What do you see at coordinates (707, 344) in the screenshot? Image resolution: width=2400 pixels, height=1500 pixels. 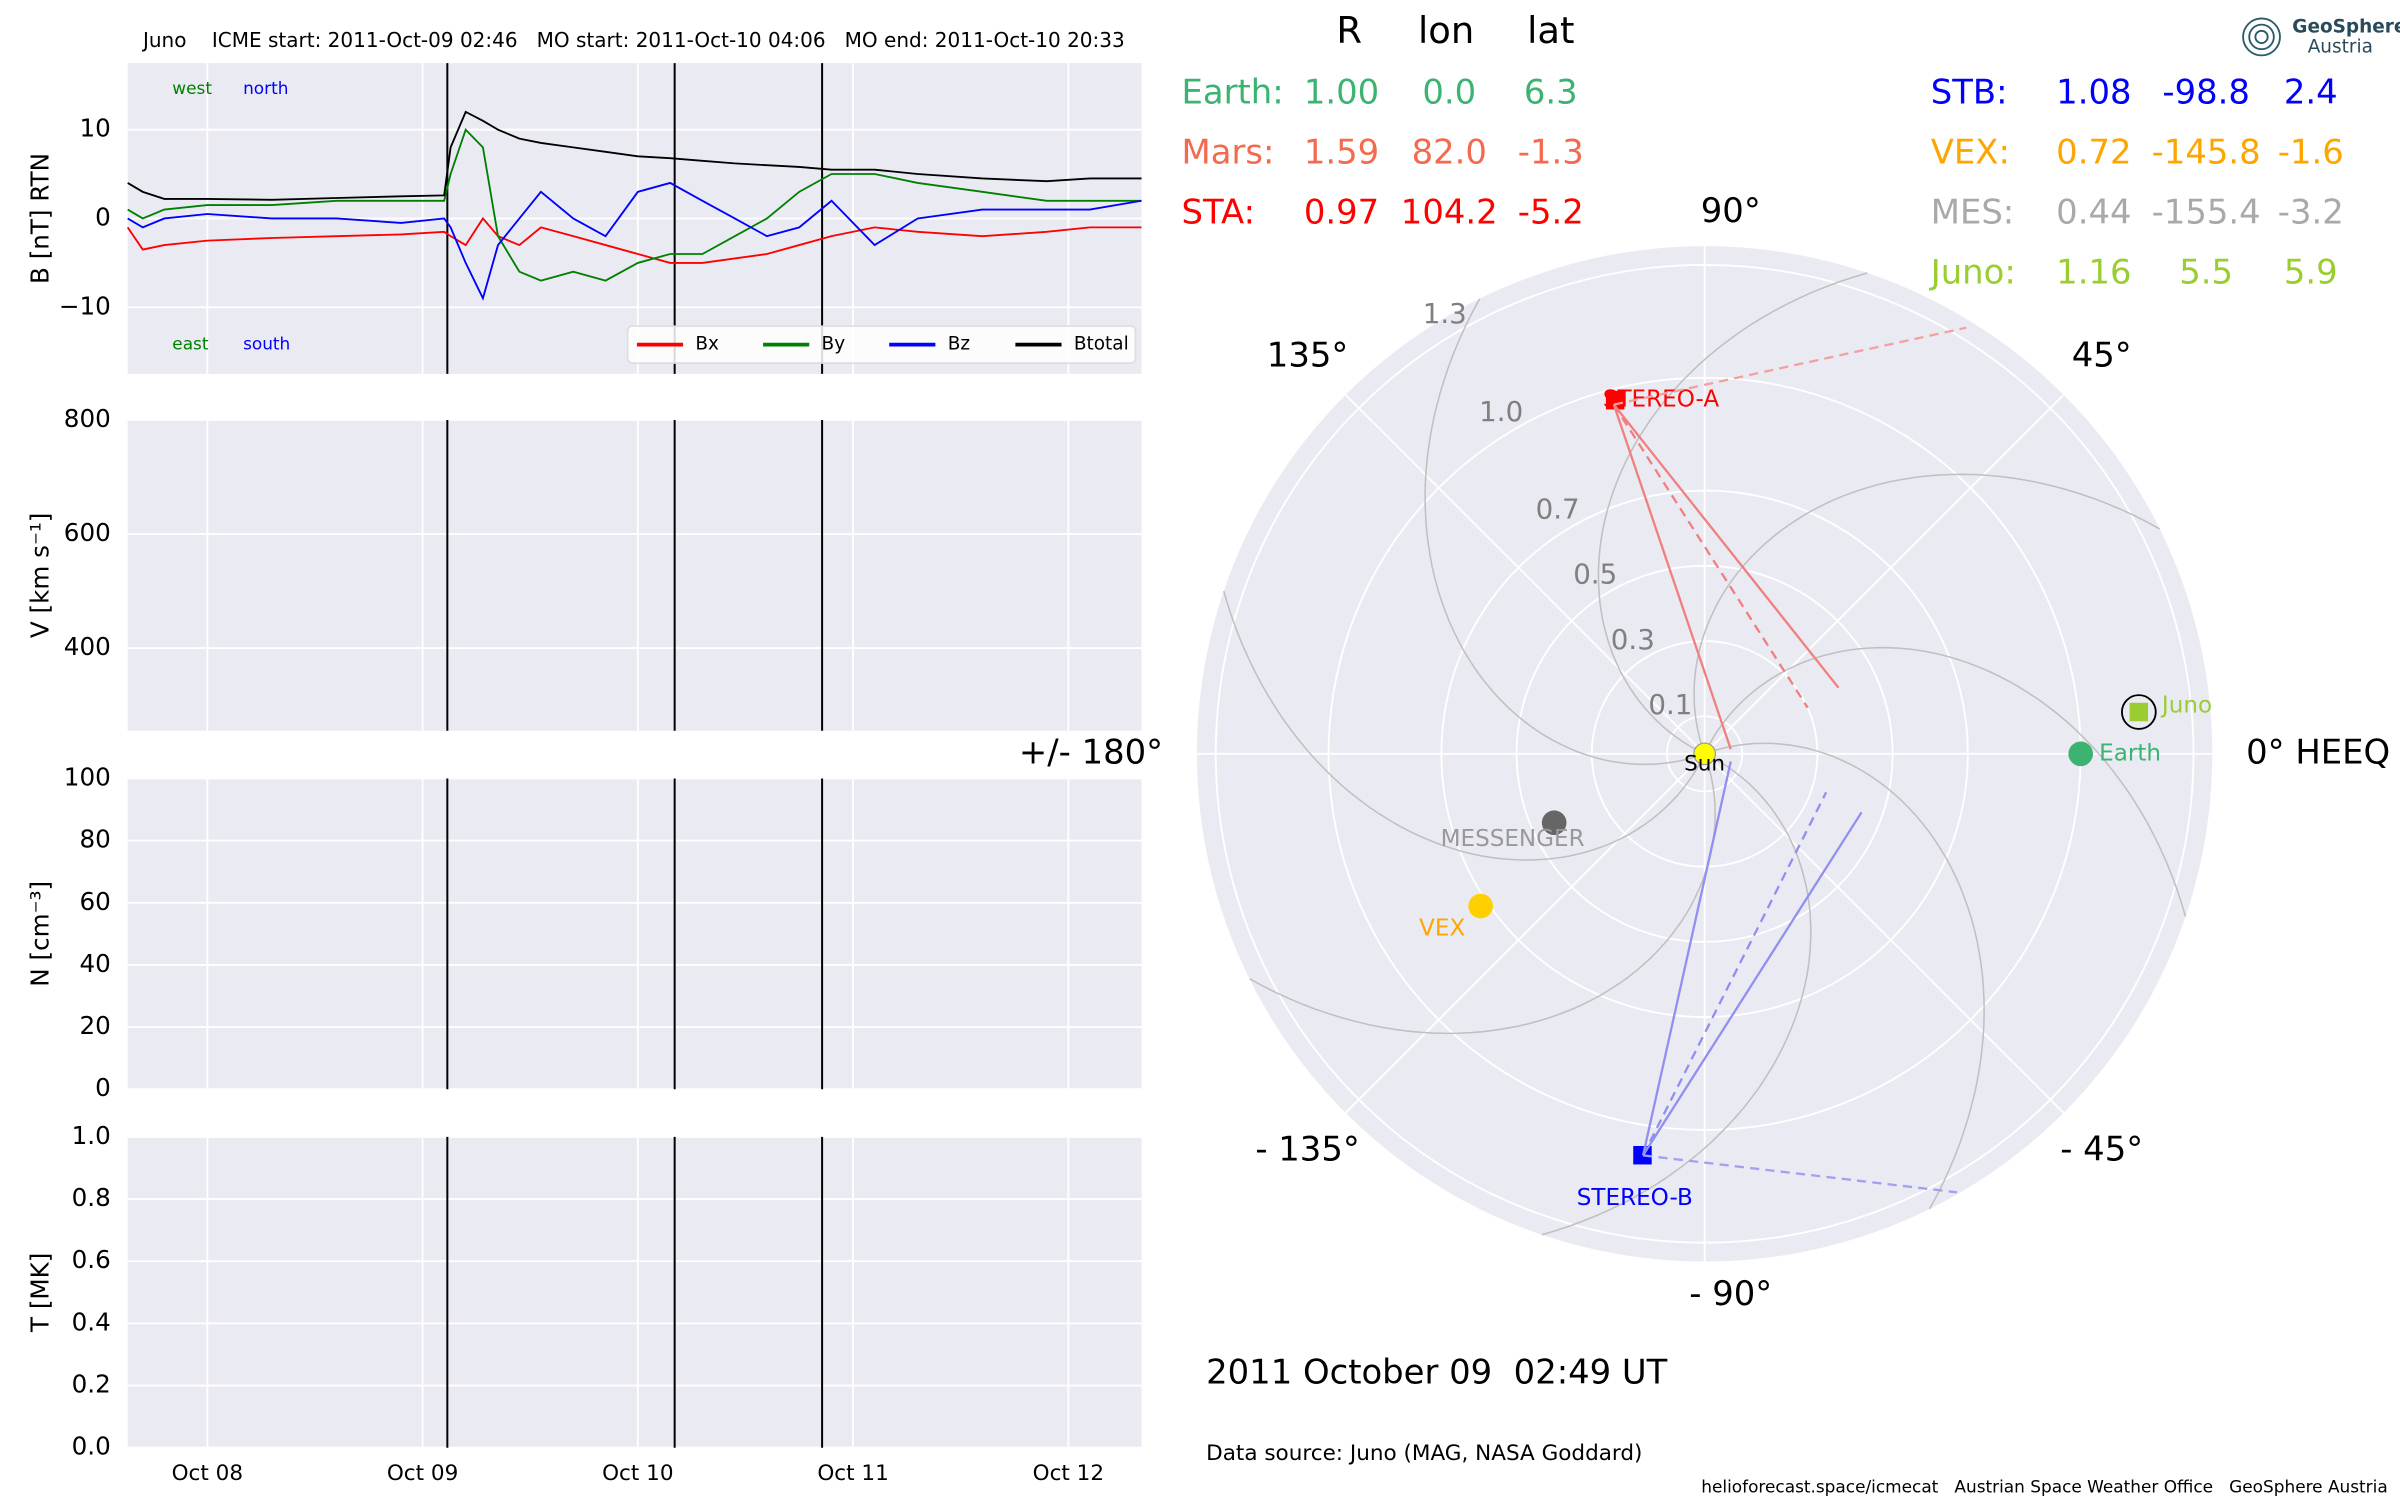 I see `legend-label: Bx` at bounding box center [707, 344].